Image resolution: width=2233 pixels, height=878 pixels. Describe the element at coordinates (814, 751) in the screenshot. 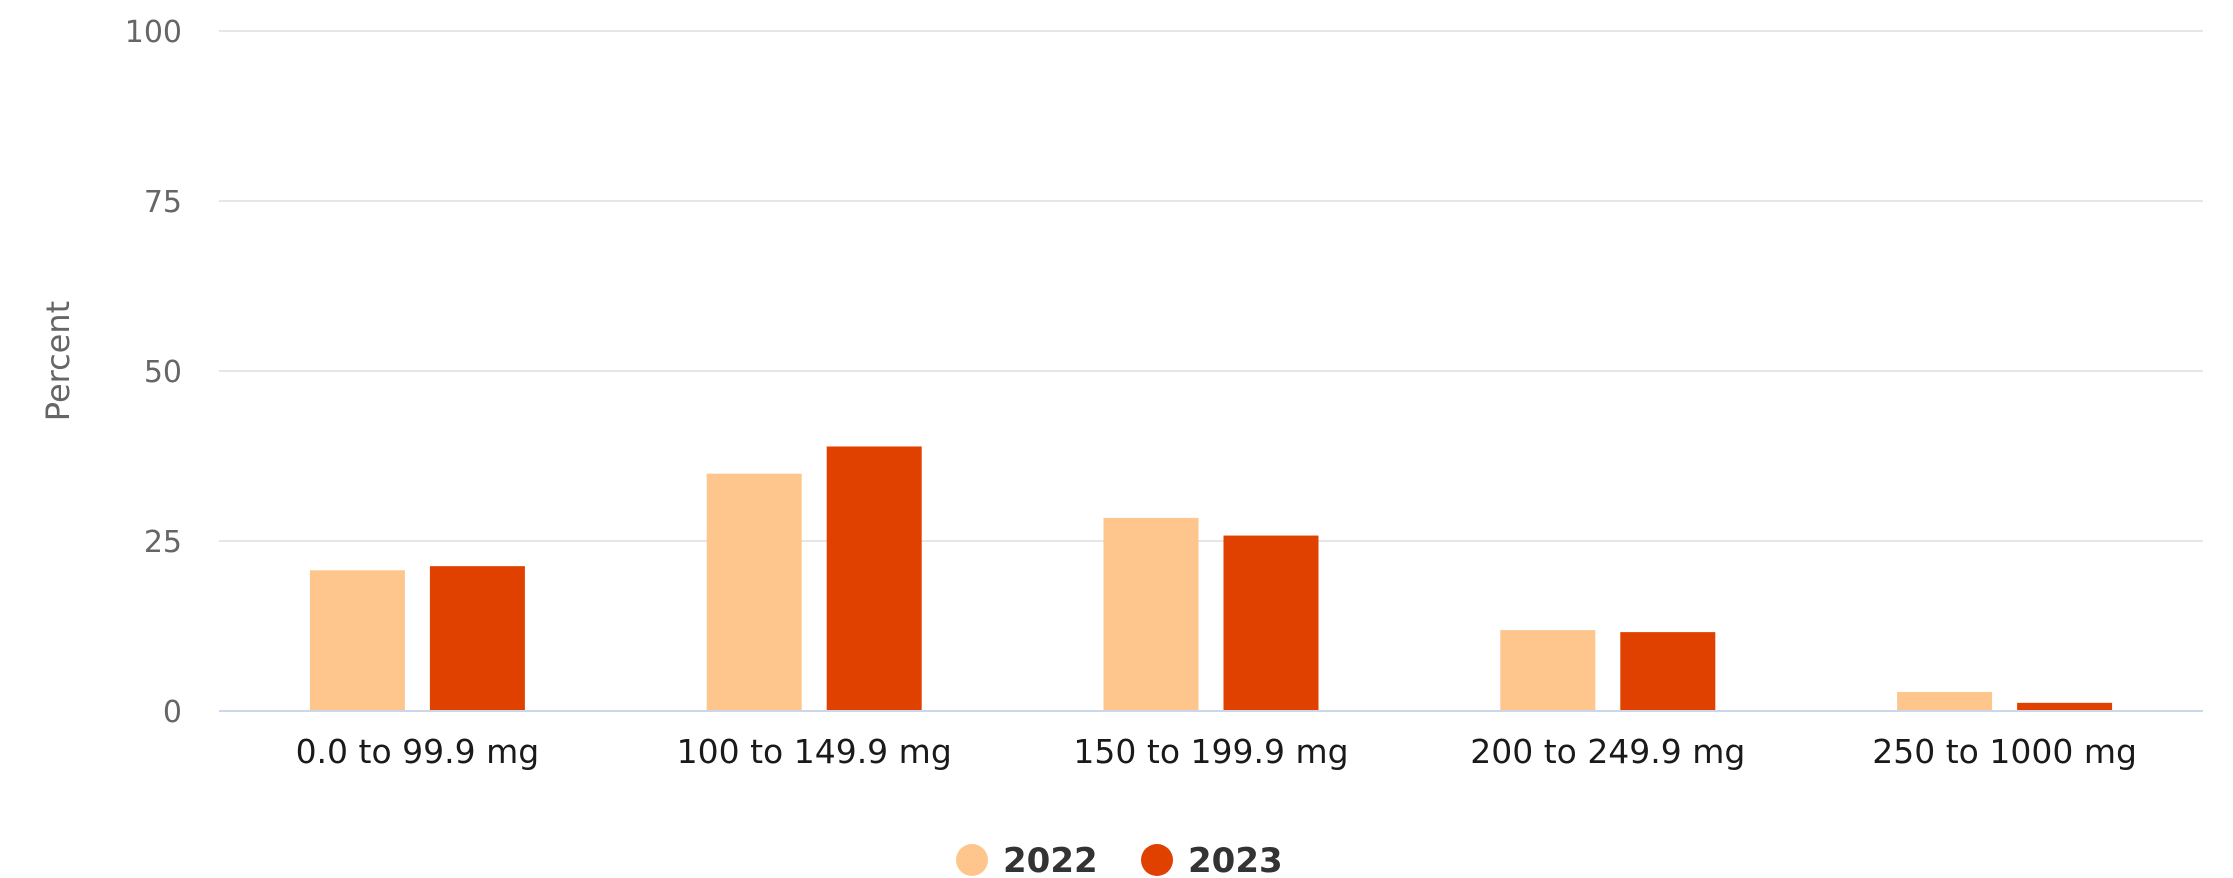

I see `x-tick-label: 100 to 149.9 mg` at that location.